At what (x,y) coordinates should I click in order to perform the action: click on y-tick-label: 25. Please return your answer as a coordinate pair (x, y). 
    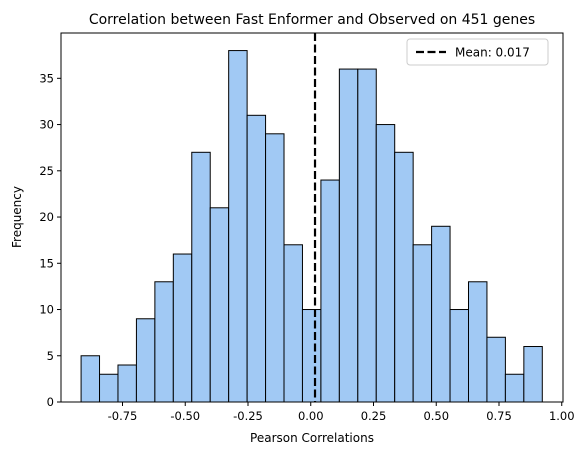
    Looking at the image, I should click on (46, 171).